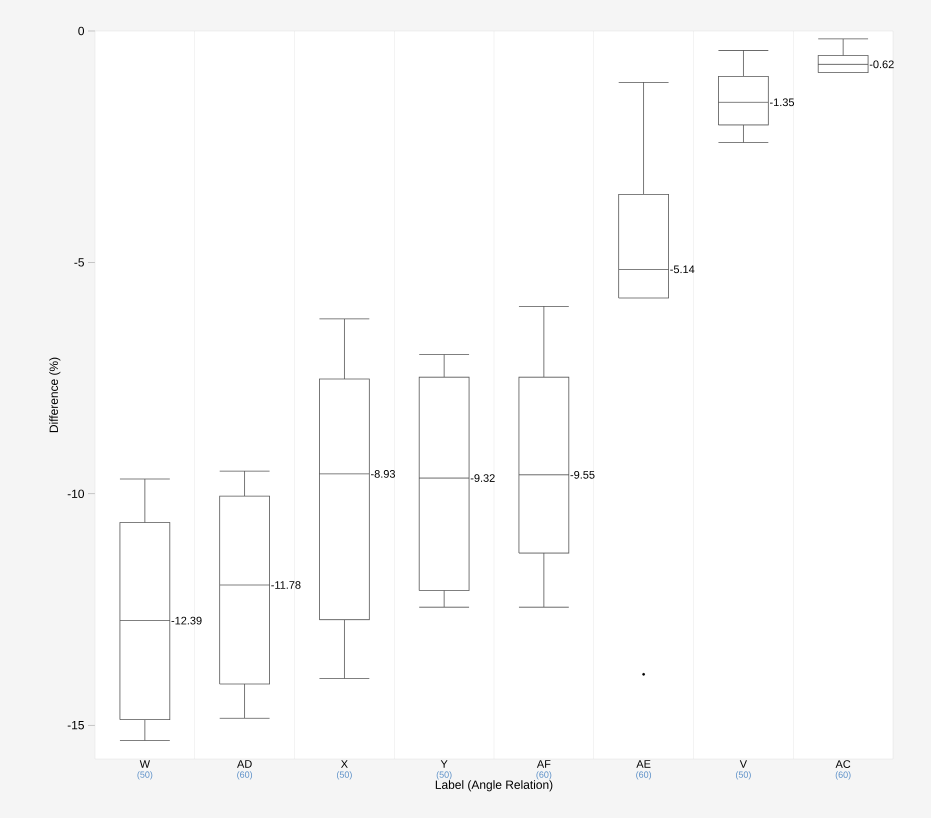 The image size is (931, 818). What do you see at coordinates (286, 585) in the screenshot?
I see `annotation: -11.78` at bounding box center [286, 585].